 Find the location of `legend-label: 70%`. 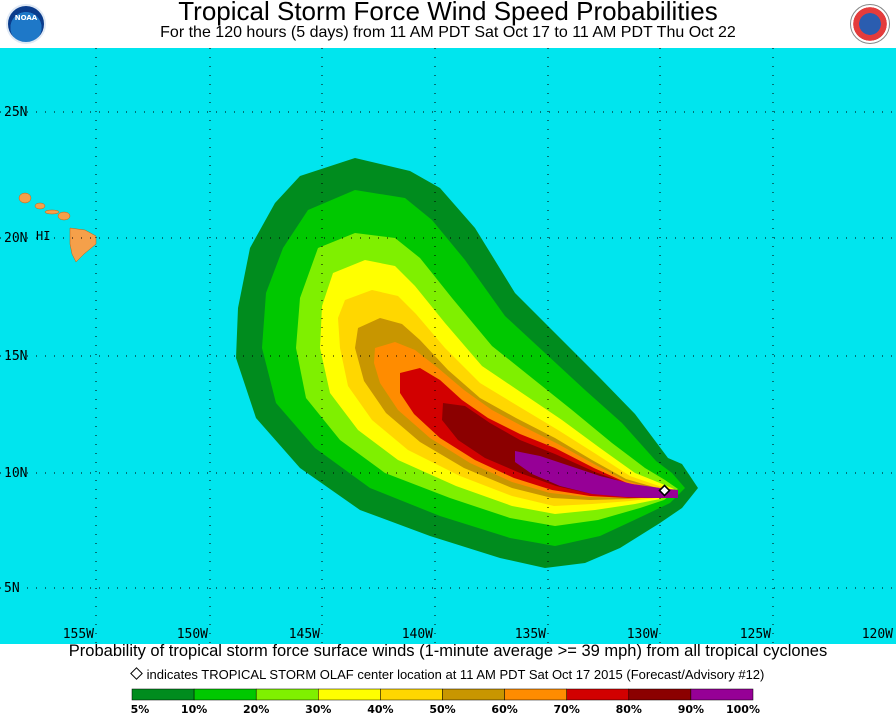

legend-label: 70% is located at coordinates (567, 709).